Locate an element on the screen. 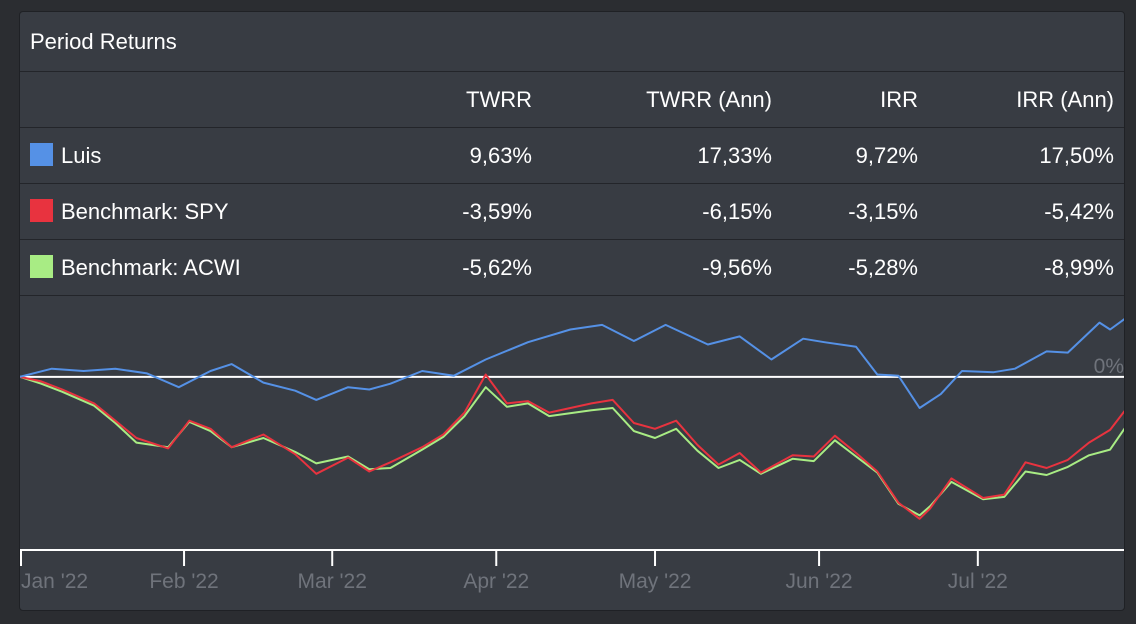 Image resolution: width=1136 pixels, height=624 pixels. cell-twrr: -5,62% is located at coordinates (485, 267).